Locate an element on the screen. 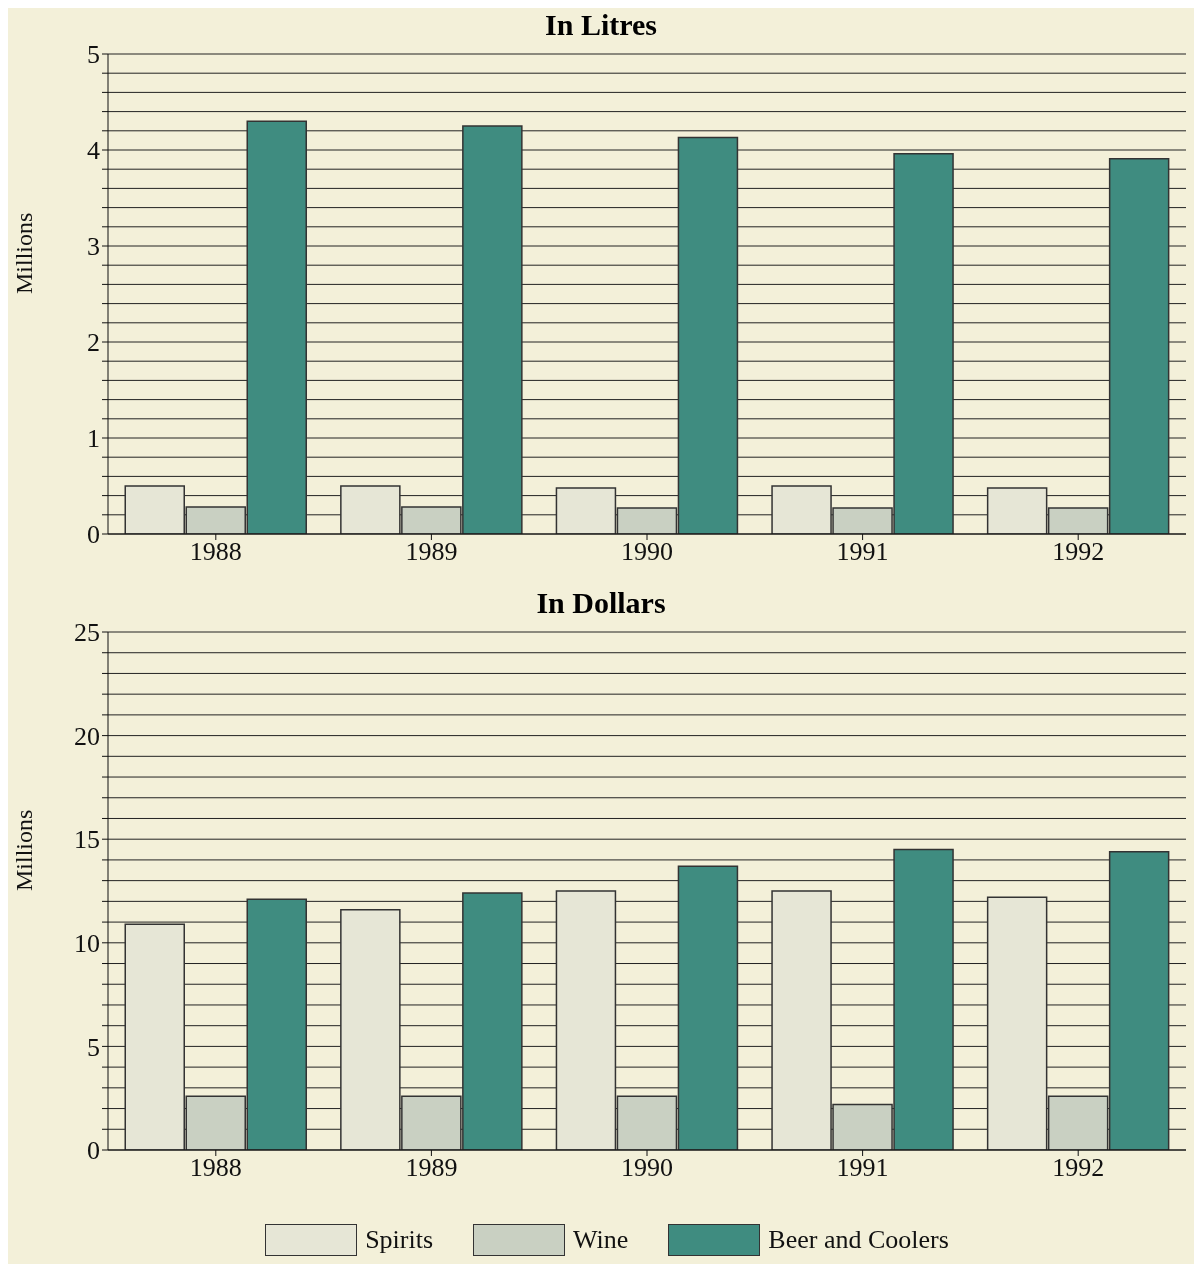 The height and width of the screenshot is (1280, 1202). y-tick-label: 15 is located at coordinates (87, 840).